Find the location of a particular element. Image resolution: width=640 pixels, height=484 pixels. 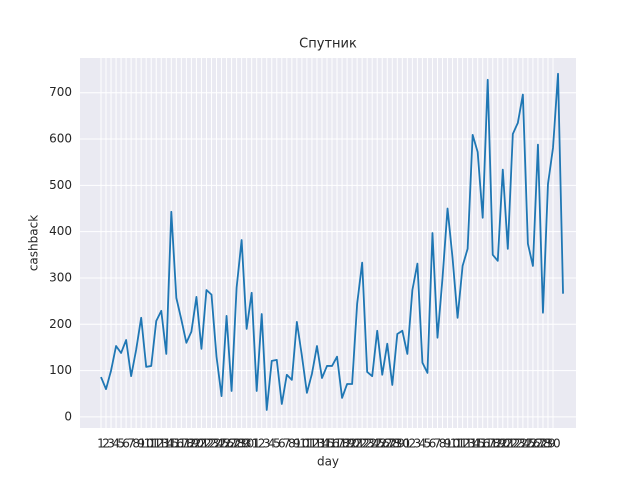

y-tick-label: 100 is located at coordinates (60, 370).